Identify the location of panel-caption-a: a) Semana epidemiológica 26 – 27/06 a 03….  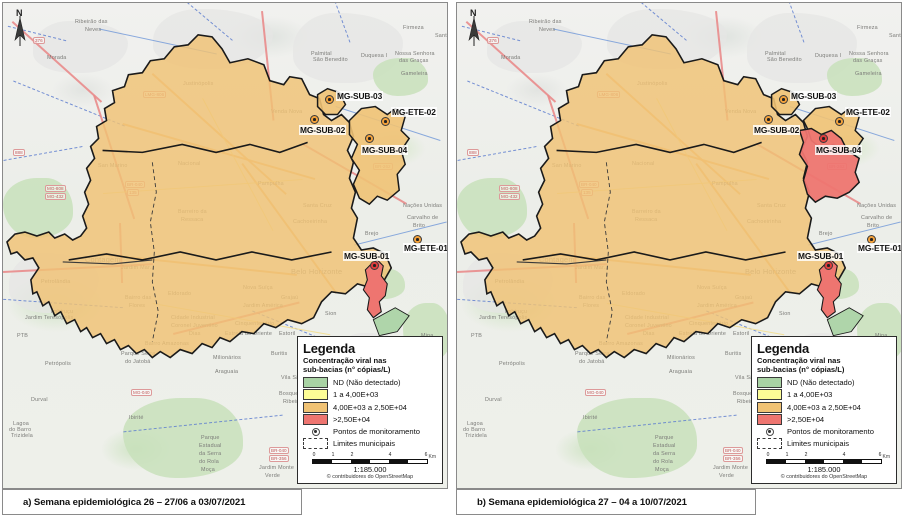
(152, 502).